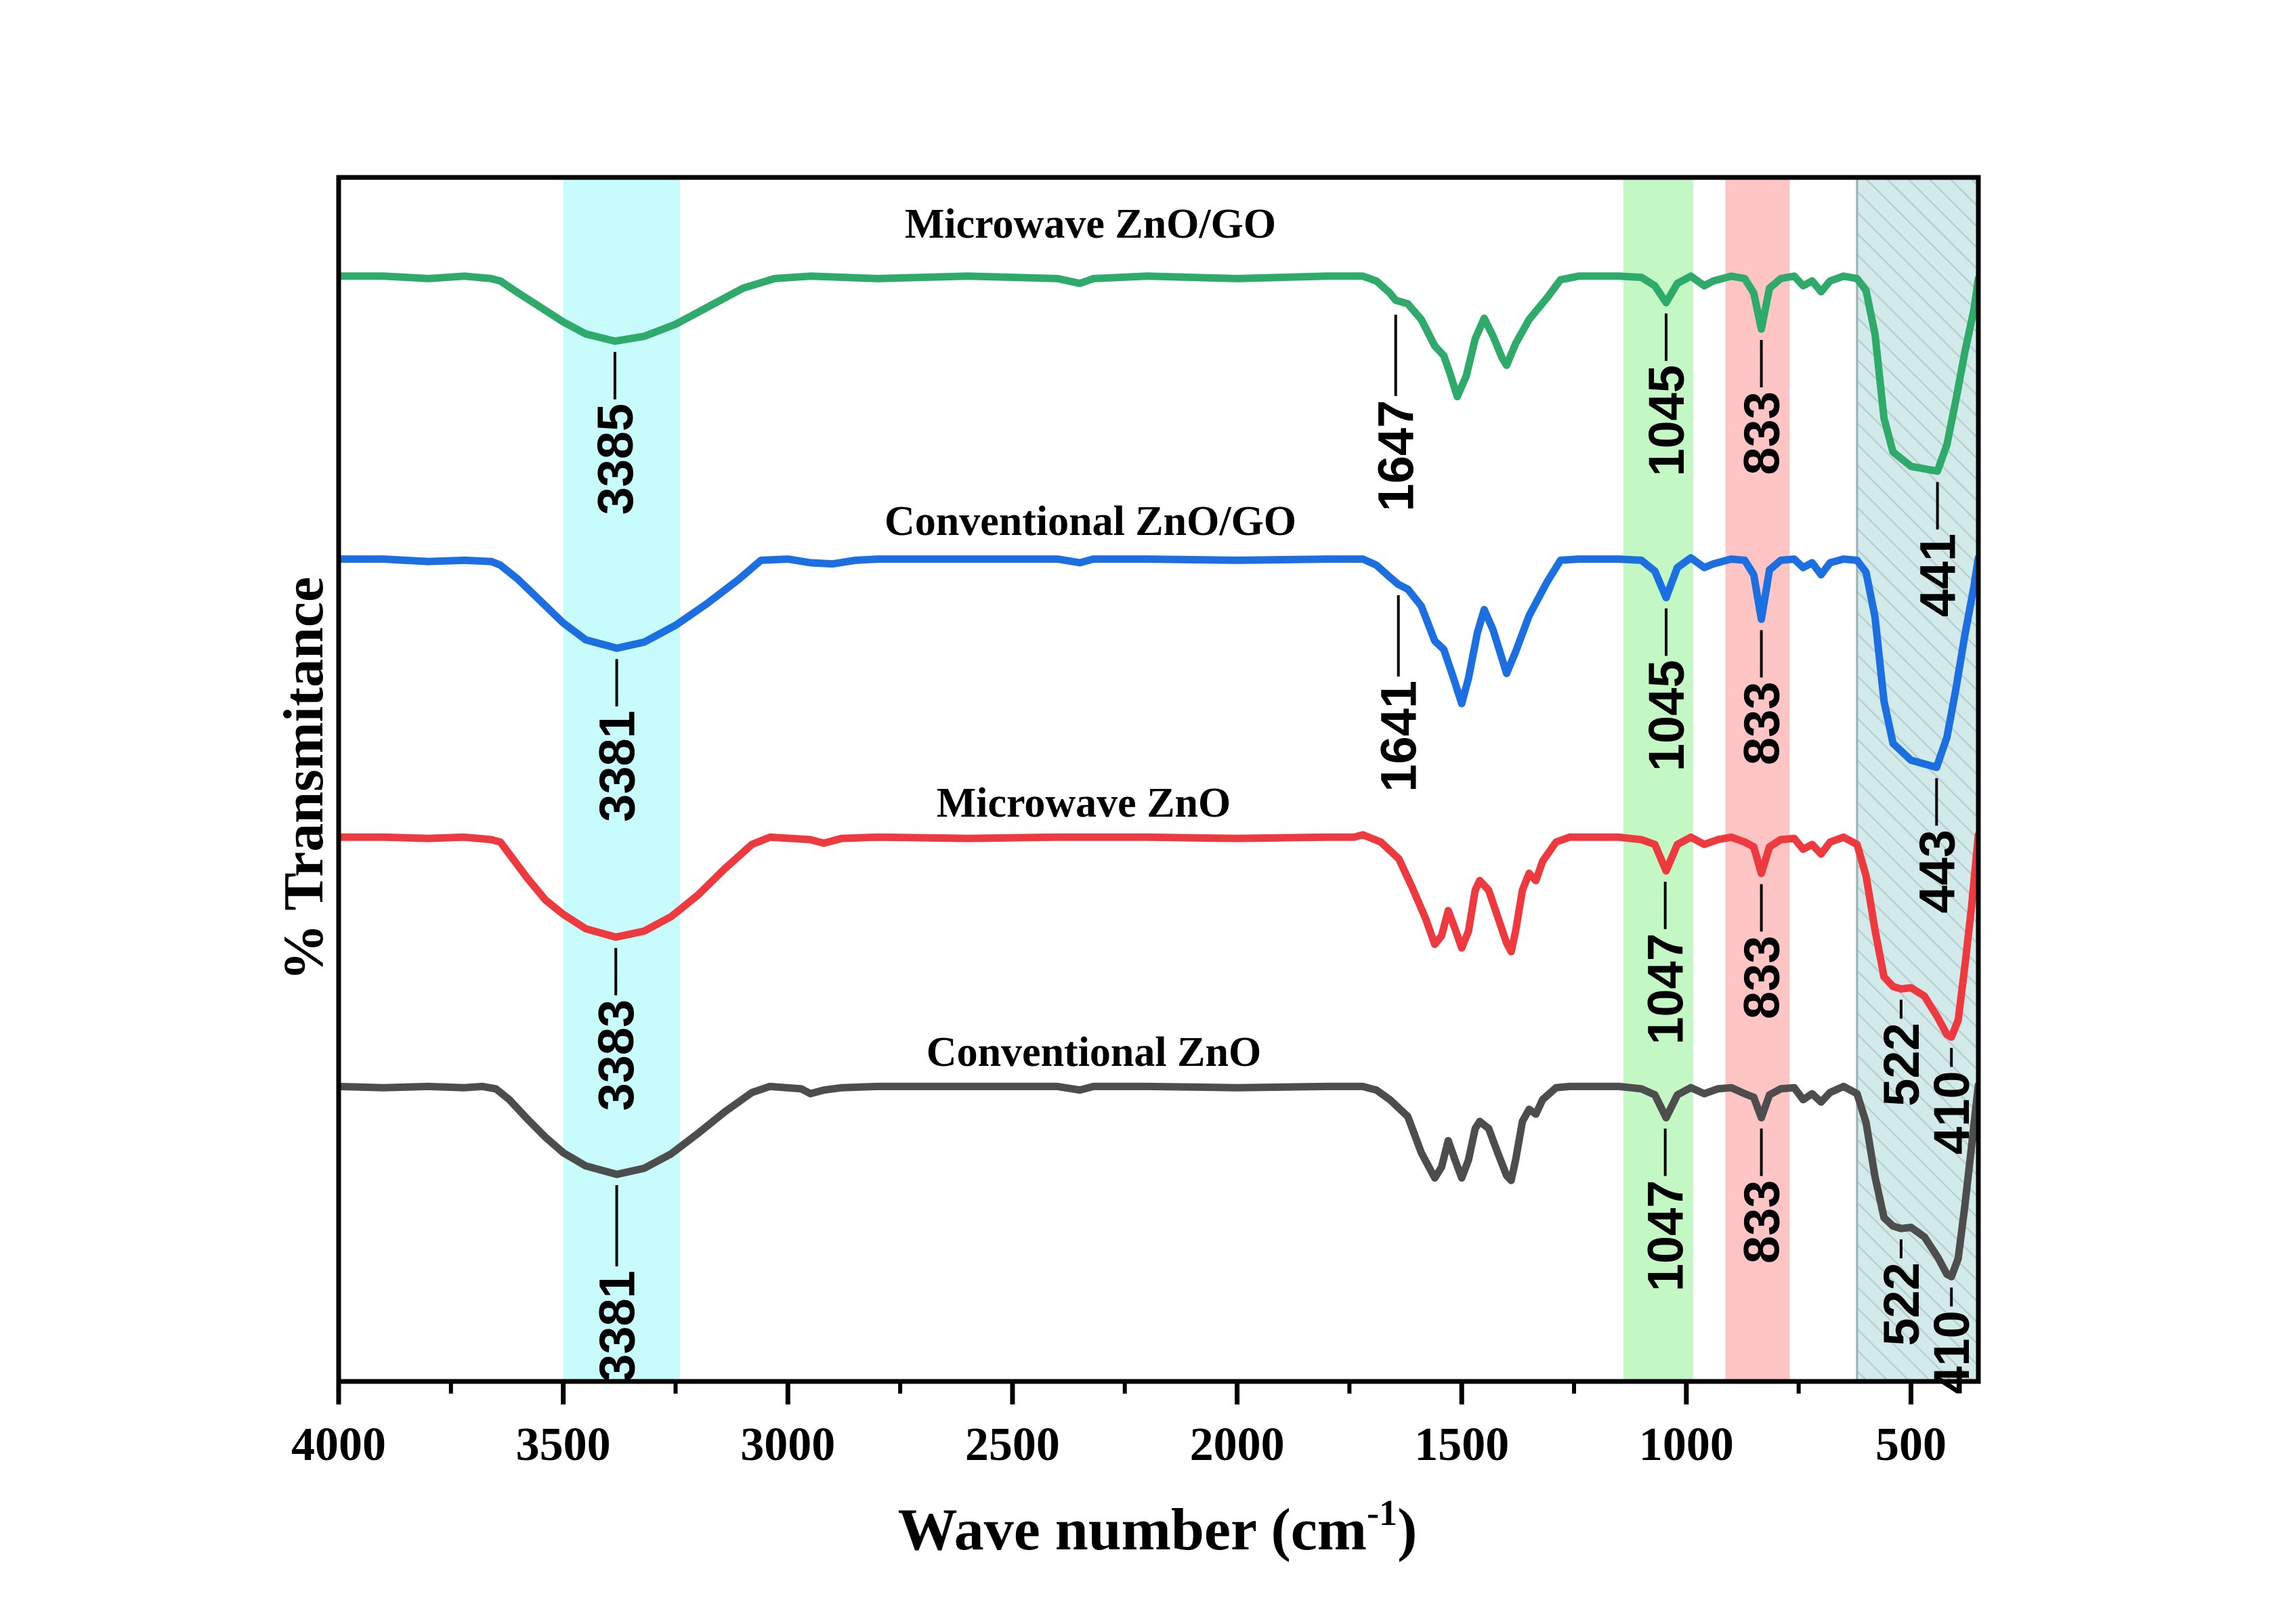 Image resolution: width=2296 pixels, height=1611 pixels. I want to click on x-axis-label-sup: -1, so click(1382, 1512).